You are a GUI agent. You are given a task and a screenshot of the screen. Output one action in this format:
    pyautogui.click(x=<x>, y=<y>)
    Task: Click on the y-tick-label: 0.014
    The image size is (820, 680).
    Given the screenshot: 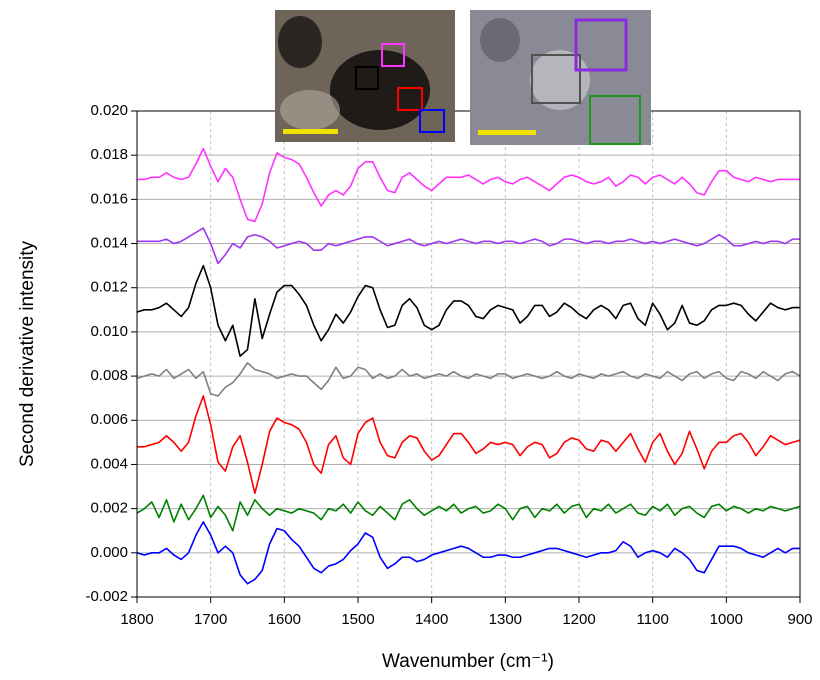 What is the action you would take?
    pyautogui.click(x=109, y=243)
    